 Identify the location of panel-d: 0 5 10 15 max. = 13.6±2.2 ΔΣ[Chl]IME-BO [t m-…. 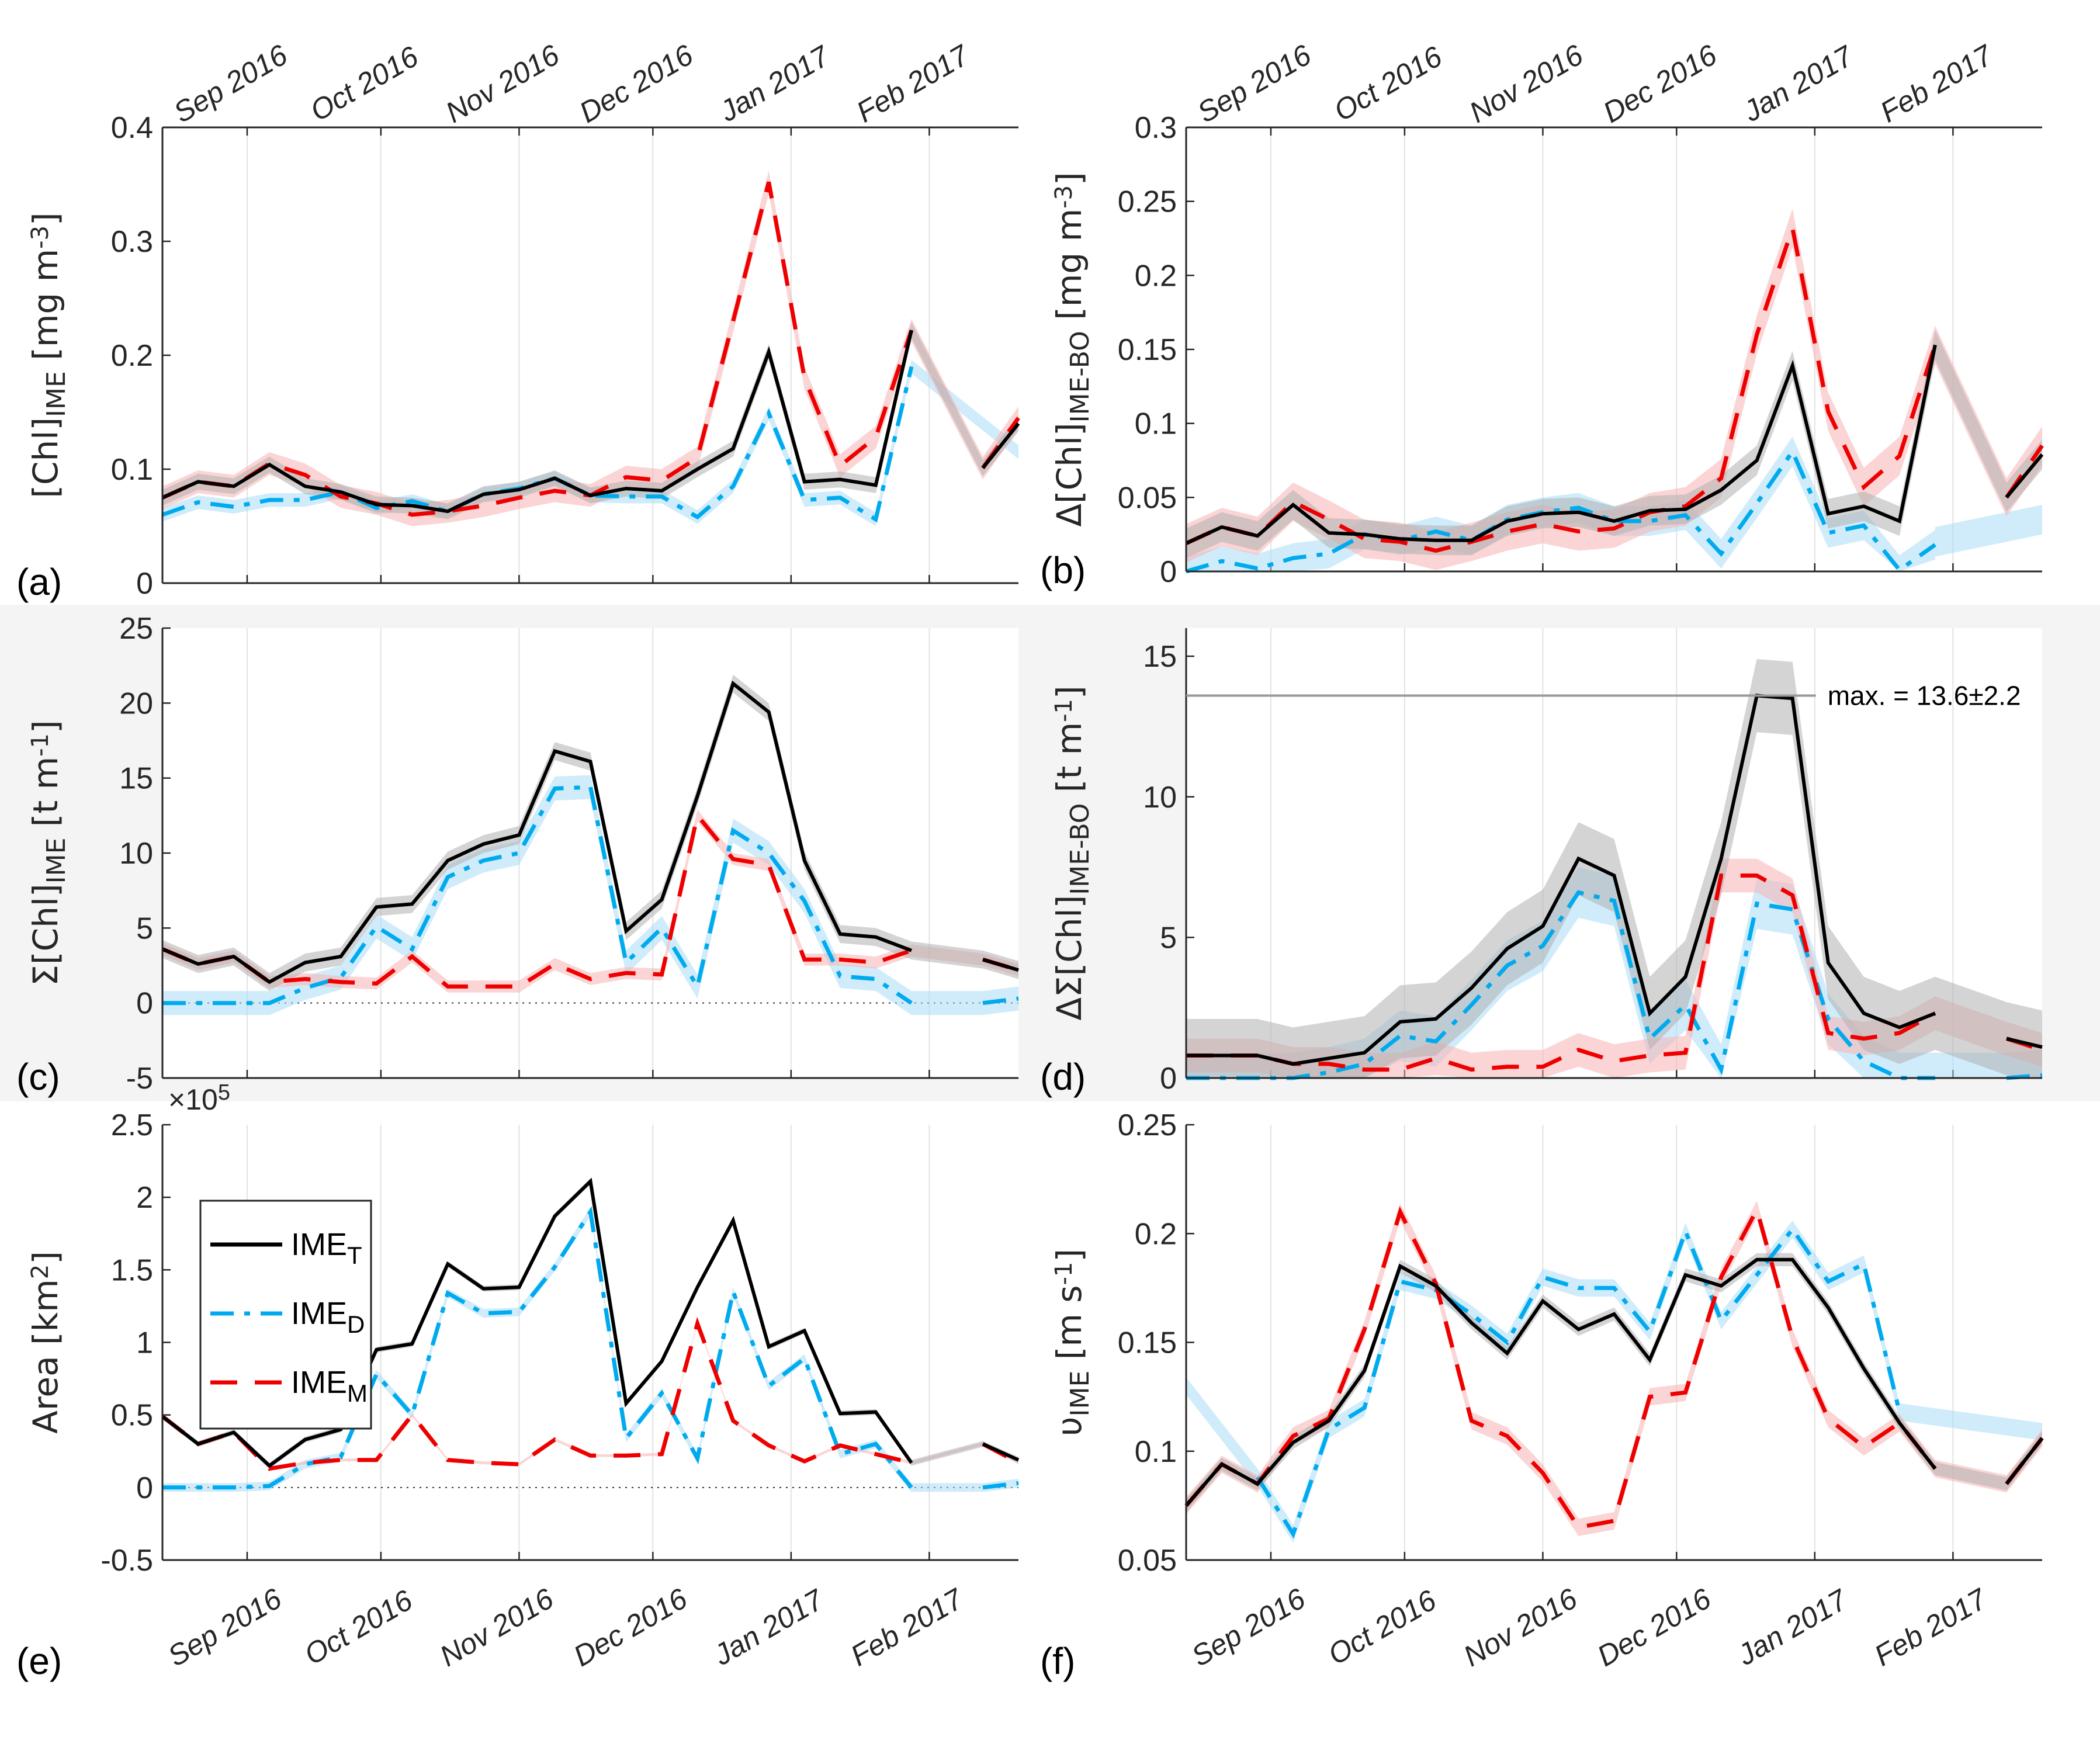
(1541, 863).